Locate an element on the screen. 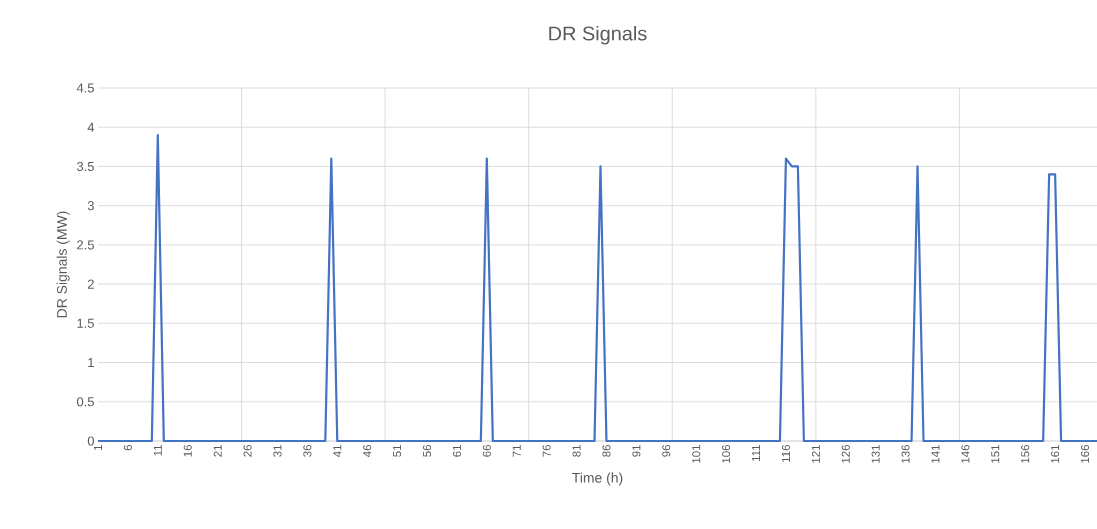 The width and height of the screenshot is (1097, 529). x-tick-label: 81 is located at coordinates (576, 451).